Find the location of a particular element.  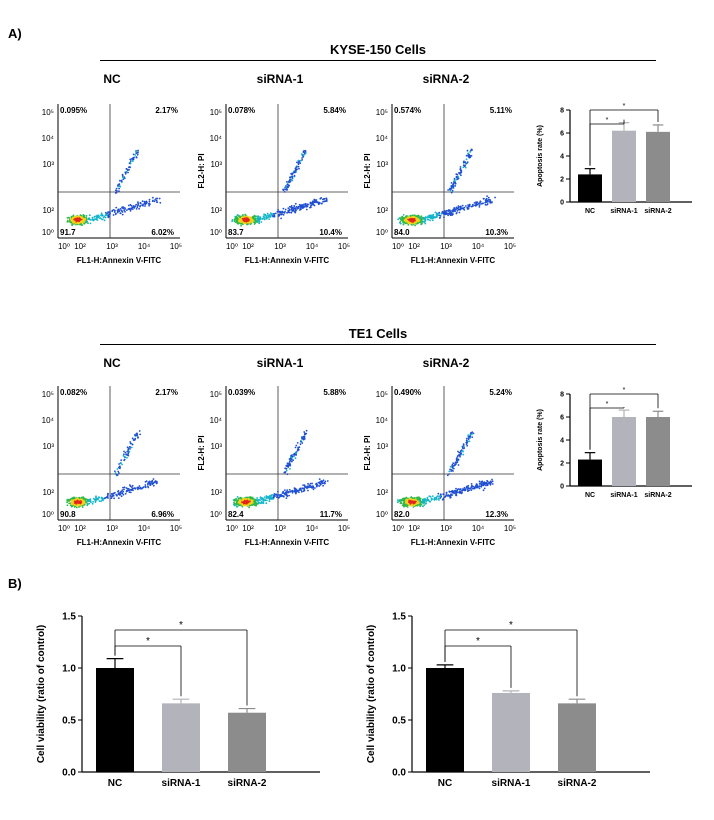

y-tick-label: 10² is located at coordinates (216, 210).